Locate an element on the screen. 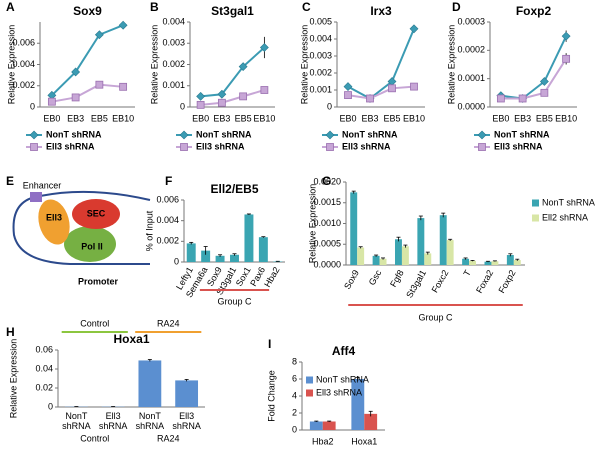  enhancer-box is located at coordinates (36, 197).